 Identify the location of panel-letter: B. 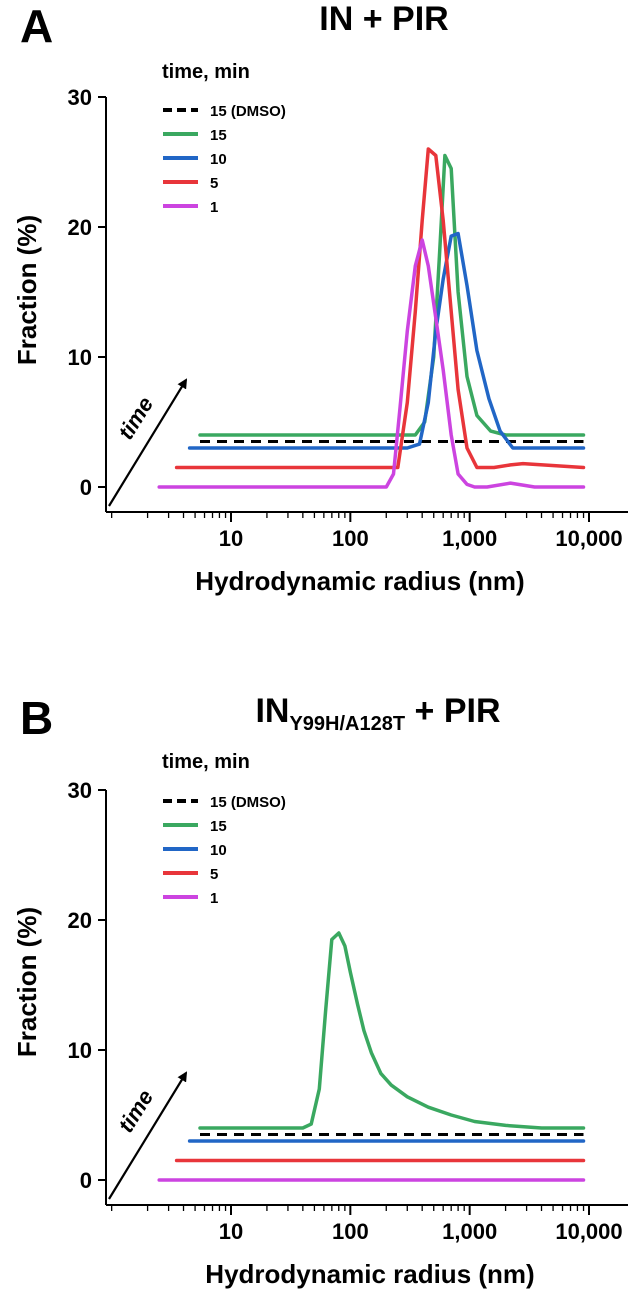
(36, 718).